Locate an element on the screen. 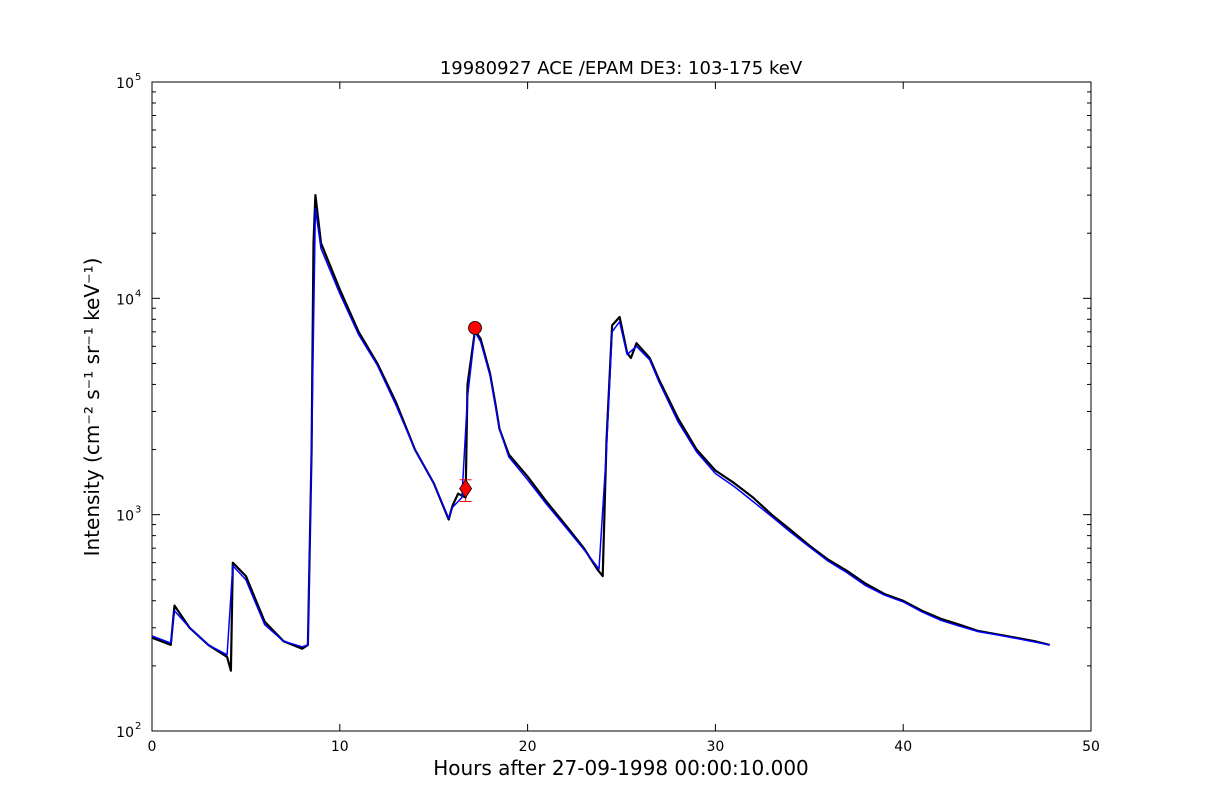  chart-title: 19980927 ACE /EPAM DE3: 103-175 keV is located at coordinates (621, 68).